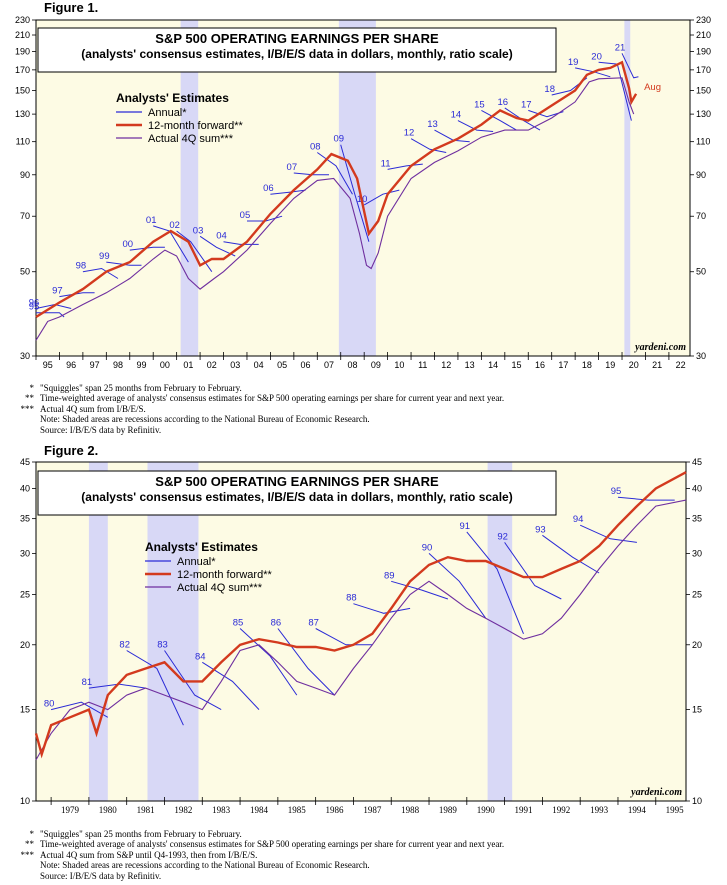  Describe the element at coordinates (200, 656) in the screenshot. I see `squiggle-label: 84` at that location.